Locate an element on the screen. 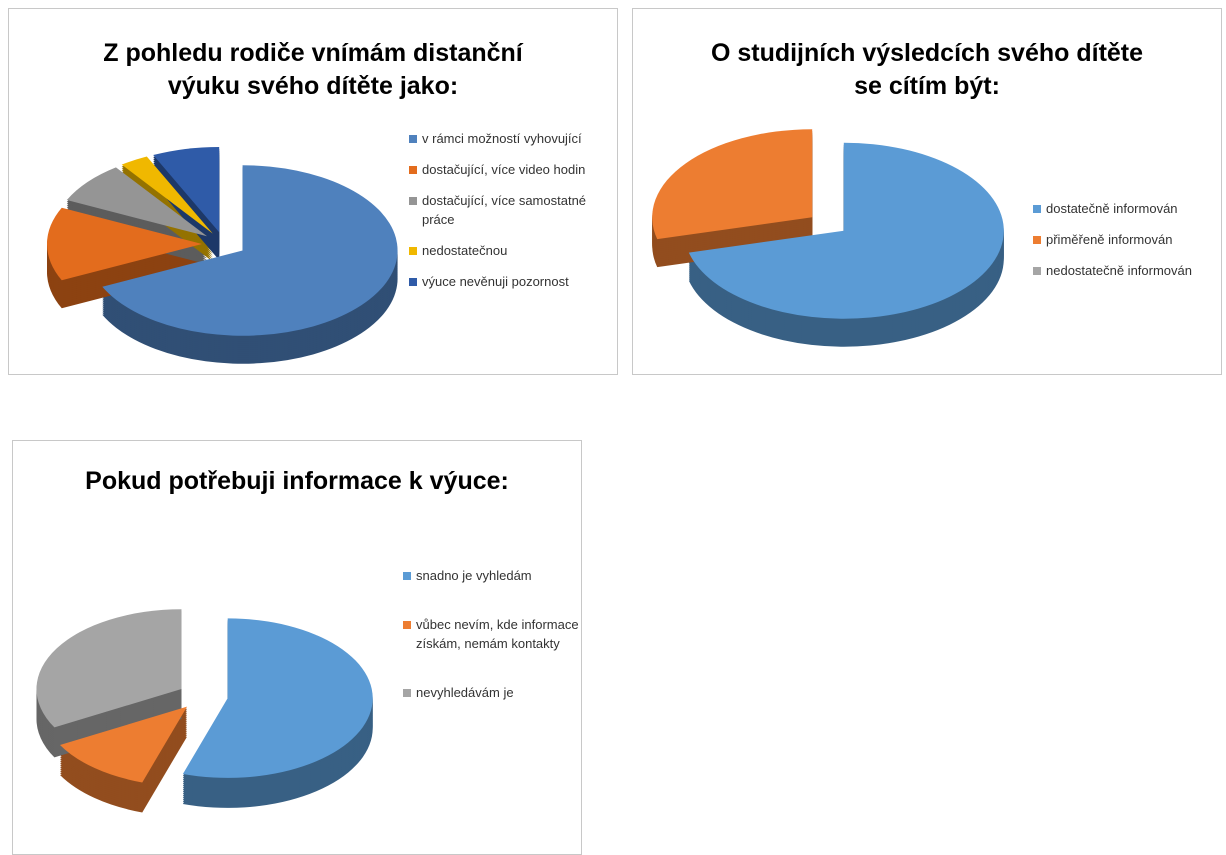  legend-item: nedostatečnou is located at coordinates (509, 250).